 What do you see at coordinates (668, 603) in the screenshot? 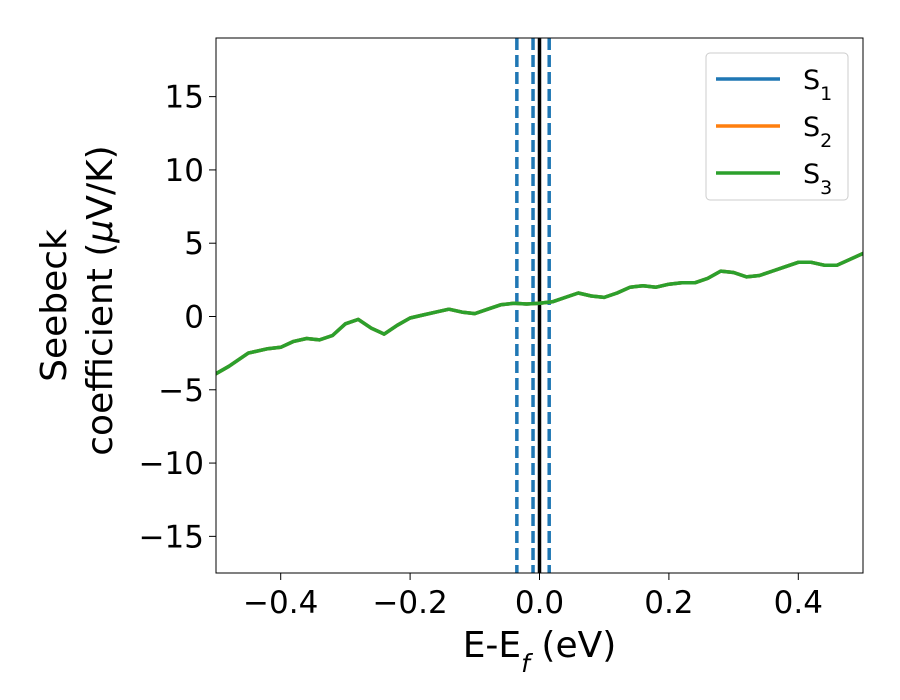
I see `x-tick-label: 0.2` at bounding box center [668, 603].